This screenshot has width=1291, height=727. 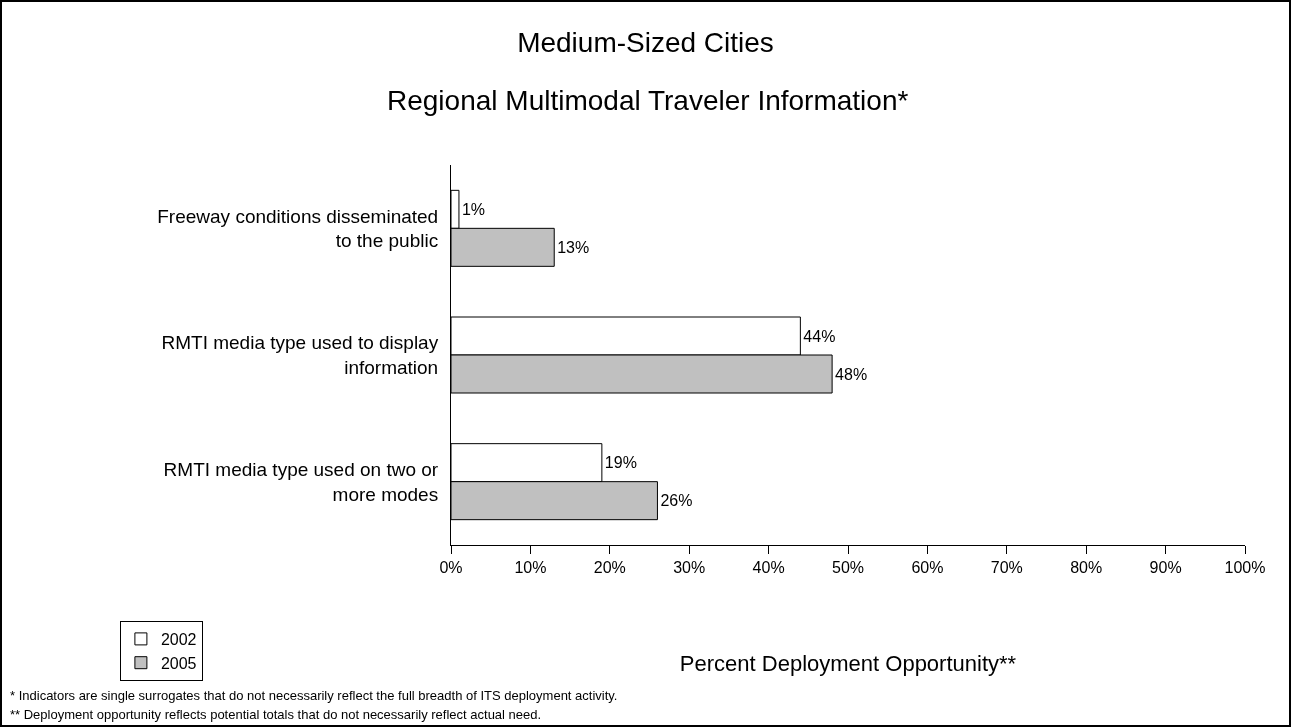 I want to click on x-tick-label: 20%, so click(x=609, y=568).